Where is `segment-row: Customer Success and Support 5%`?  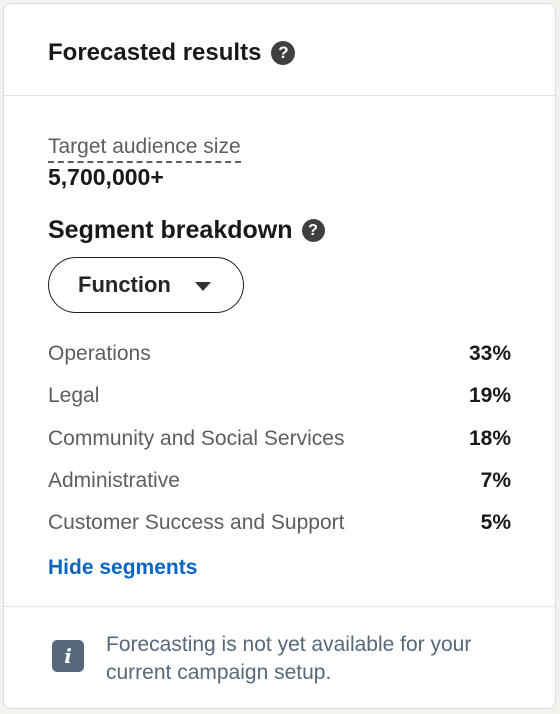
segment-row: Customer Success and Support 5% is located at coordinates (279, 523).